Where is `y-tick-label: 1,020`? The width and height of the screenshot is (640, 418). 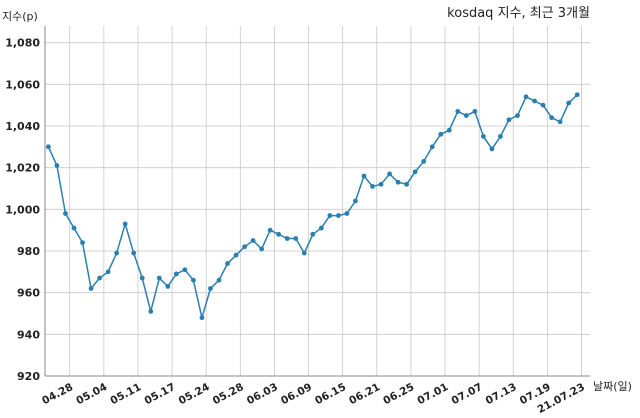
y-tick-label: 1,020 is located at coordinates (22, 168).